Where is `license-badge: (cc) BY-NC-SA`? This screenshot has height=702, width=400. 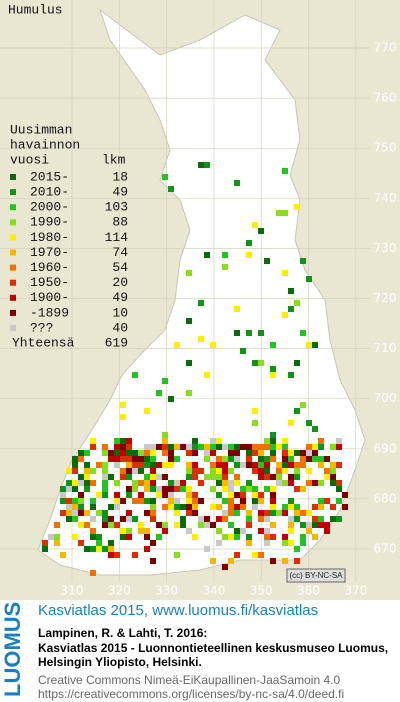
license-badge: (cc) BY-NC-SA is located at coordinates (316, 575).